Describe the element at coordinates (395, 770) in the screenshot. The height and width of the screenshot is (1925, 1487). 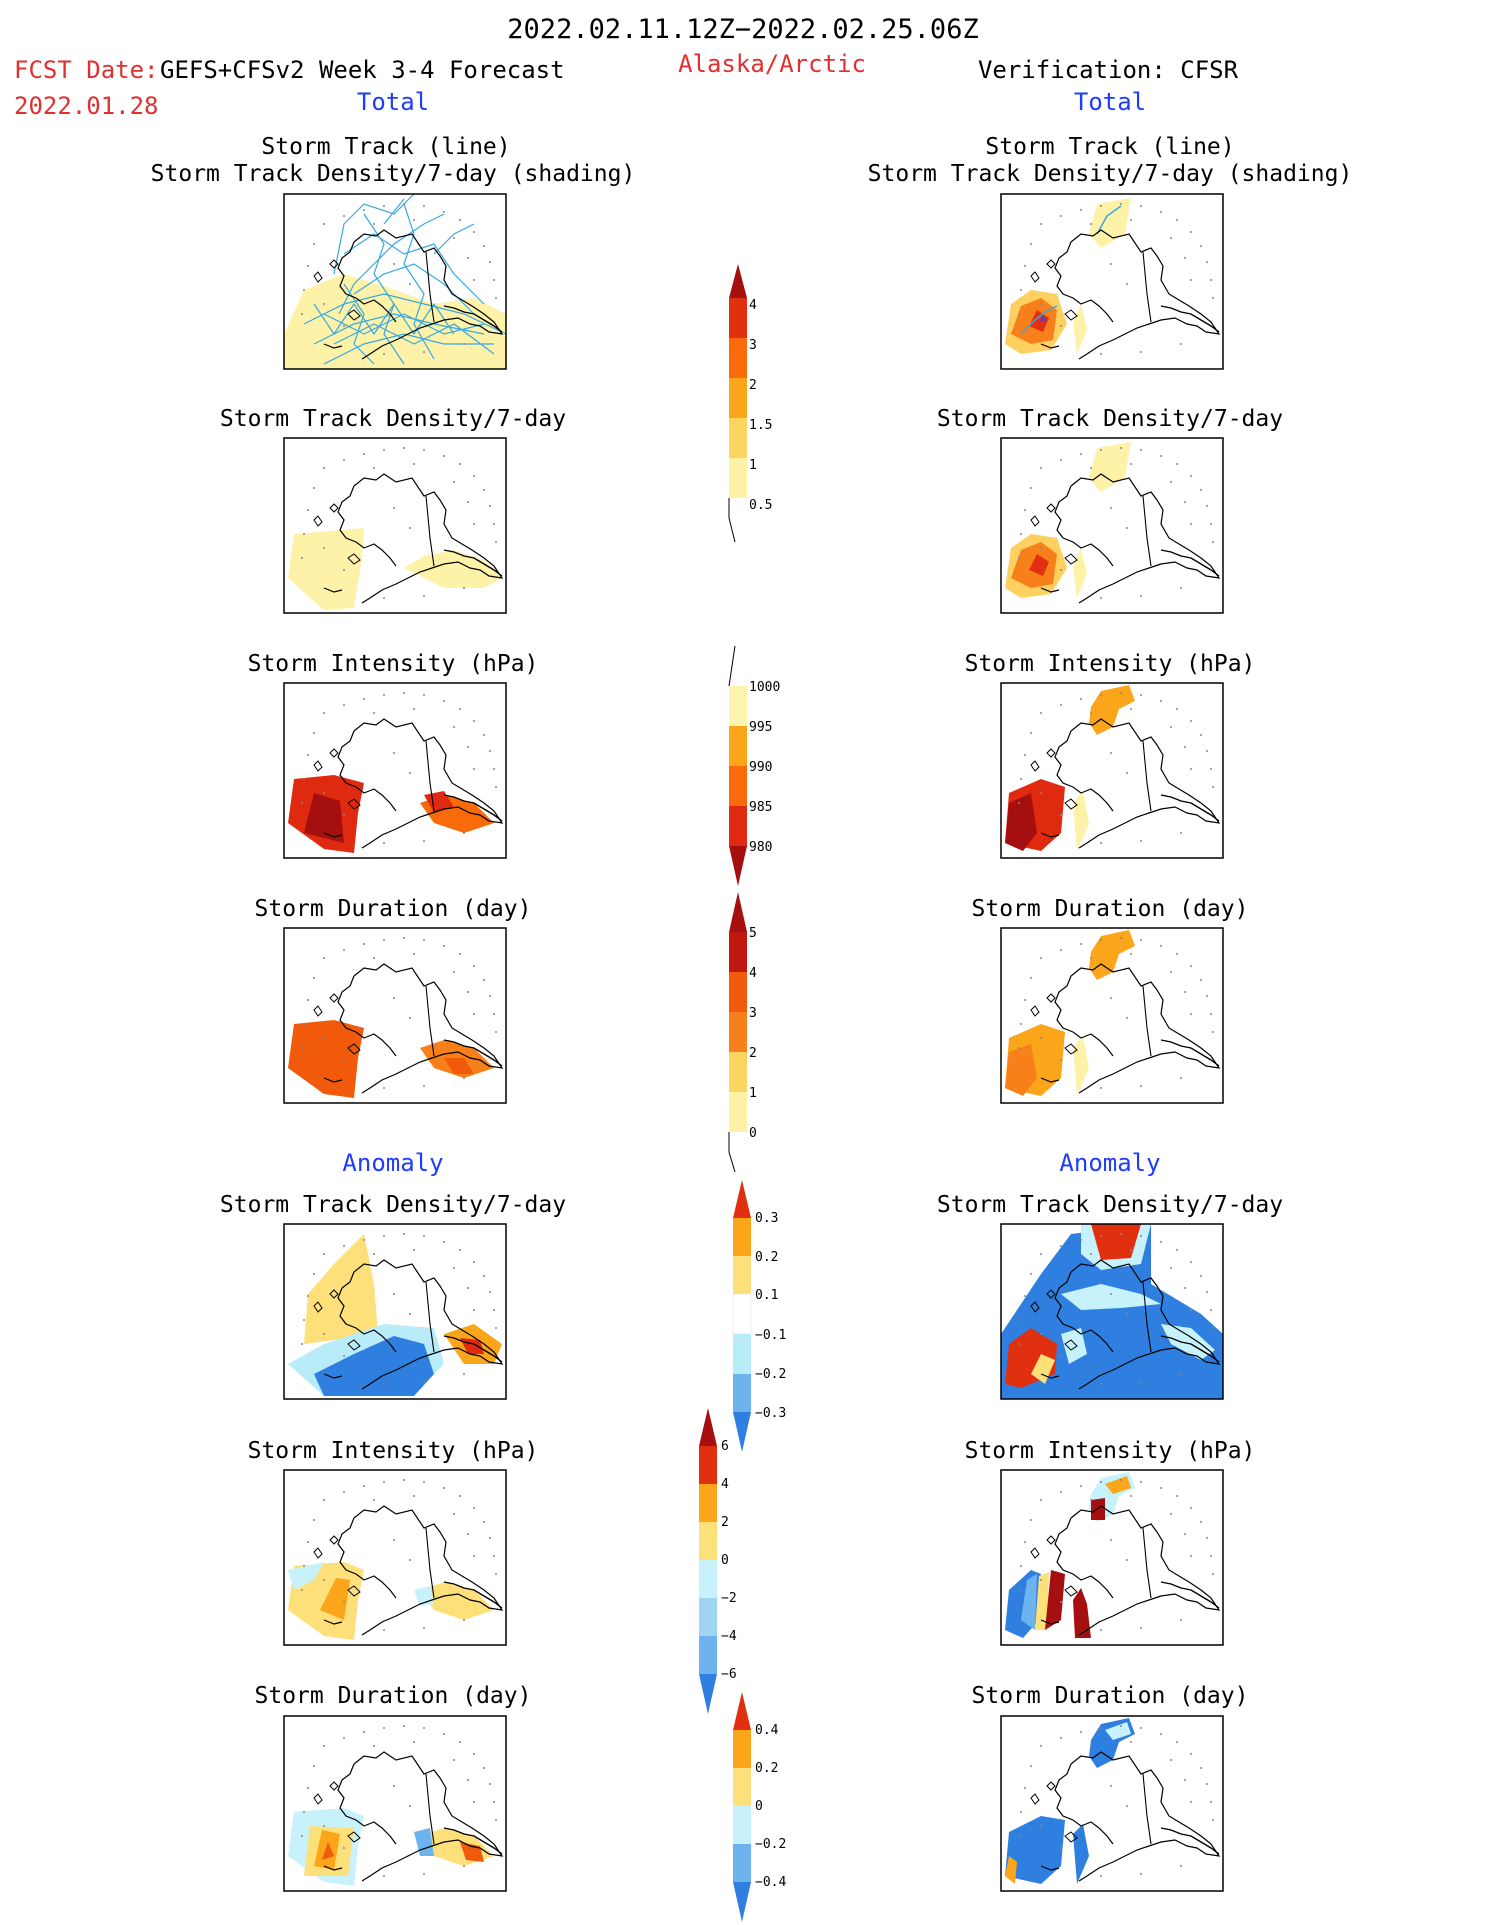
I see `map-intensity-left` at that location.